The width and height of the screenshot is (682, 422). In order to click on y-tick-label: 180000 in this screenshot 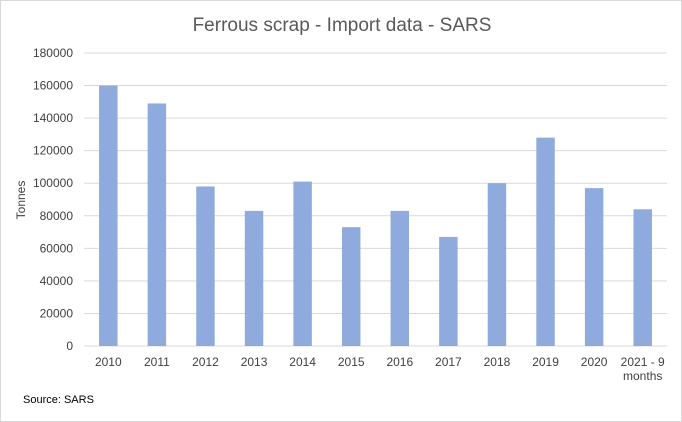, I will do `click(53, 53)`.